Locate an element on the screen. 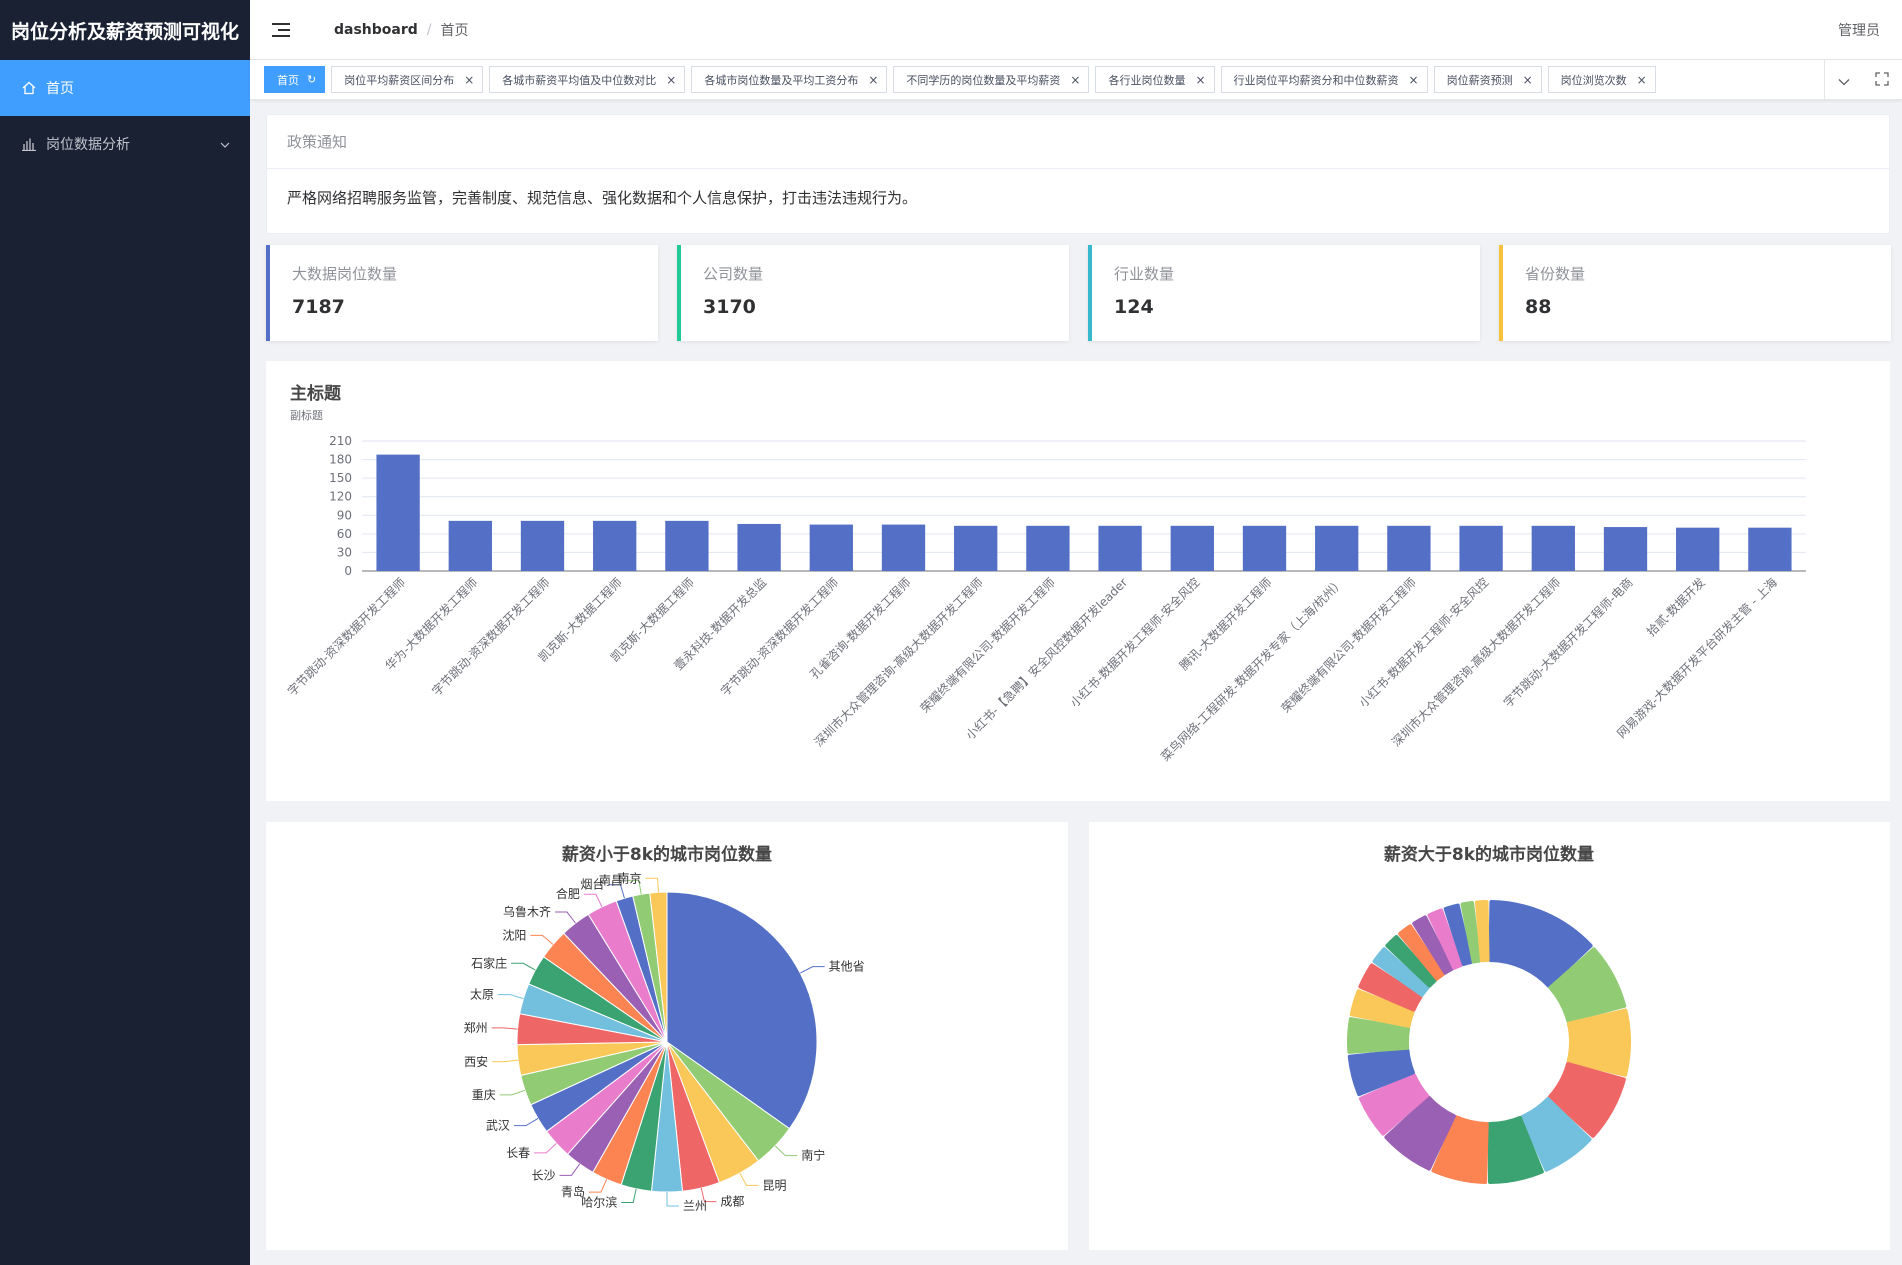 The height and width of the screenshot is (1265, 1902). tag-item: 岗位薪资预测 × is located at coordinates (1487, 79).